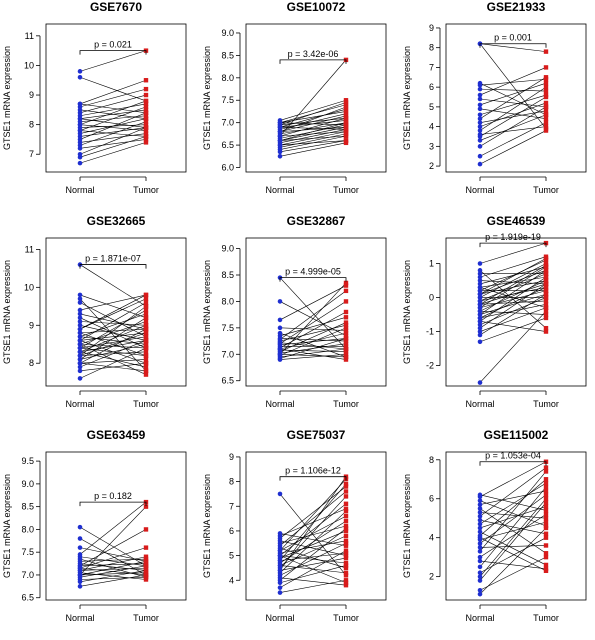  What do you see at coordinates (27, 575) in the screenshot?
I see `y-tick-label: 7.0` at bounding box center [27, 575].